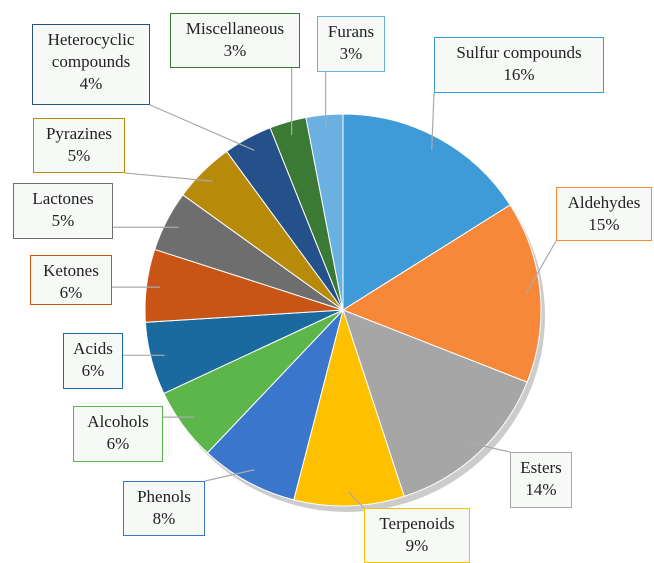 This screenshot has height=563, width=654. What do you see at coordinates (417, 523) in the screenshot?
I see `slice-name: Terpenoids` at bounding box center [417, 523].